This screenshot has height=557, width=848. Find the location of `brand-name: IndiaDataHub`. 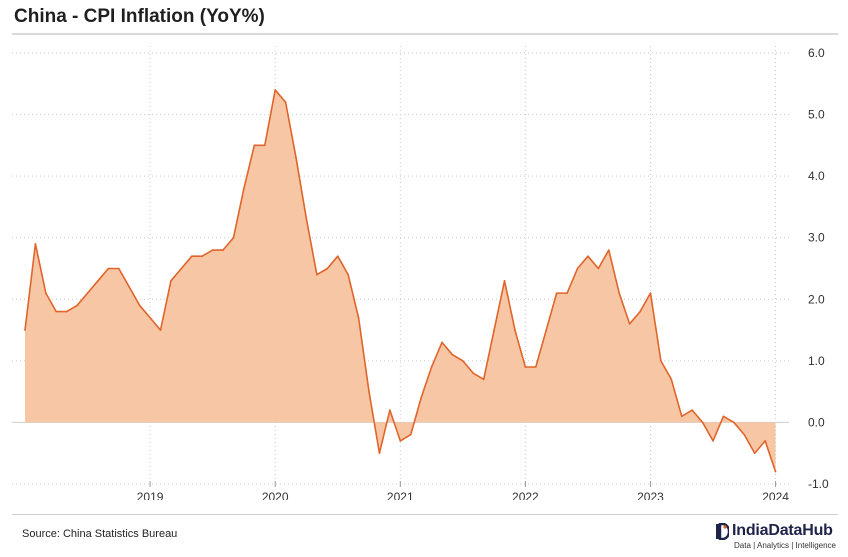

brand-name: IndiaDataHub is located at coordinates (782, 530).